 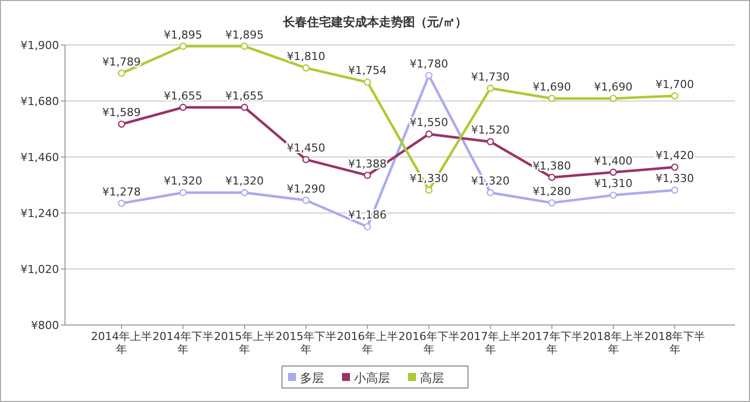 What do you see at coordinates (675, 84) in the screenshot?
I see `data-label: ¥1,700` at bounding box center [675, 84].